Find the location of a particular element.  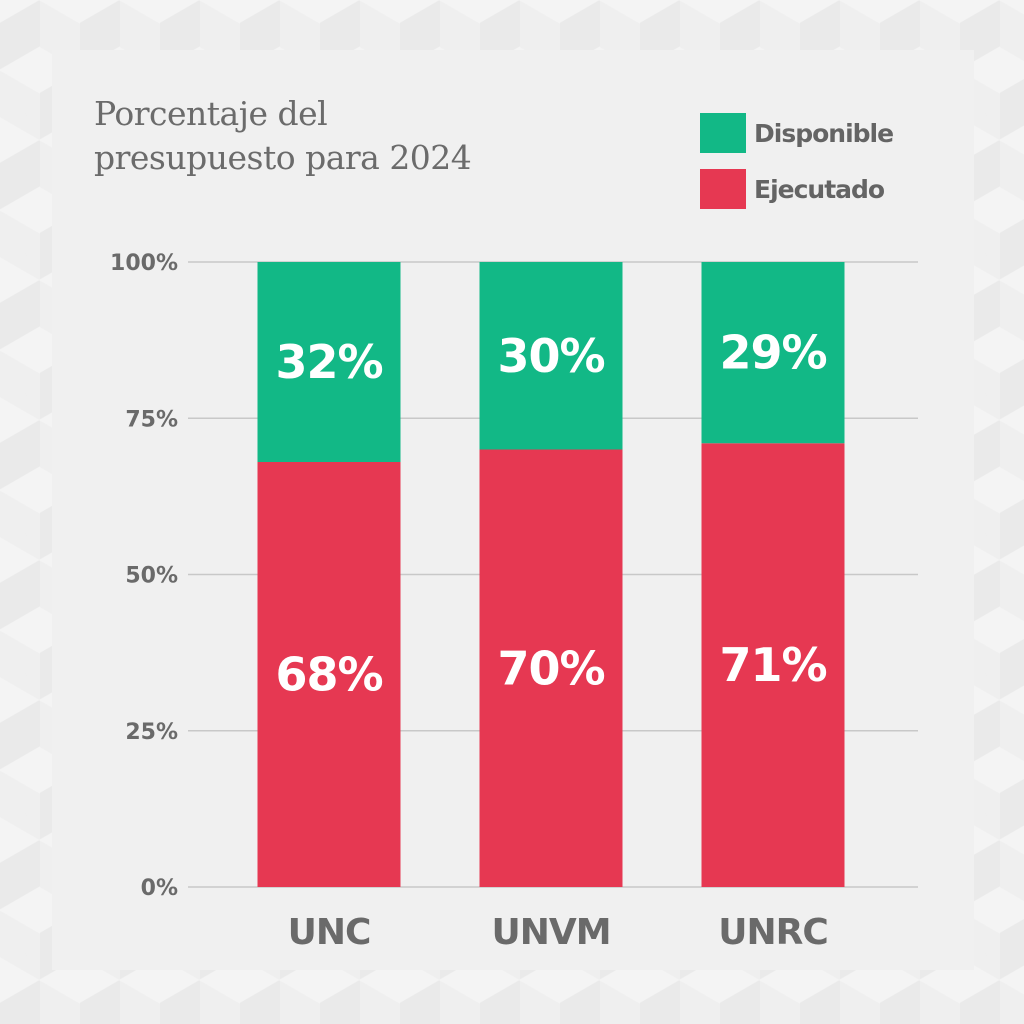

legend: Disponible Ejecutado is located at coordinates (797, 169).